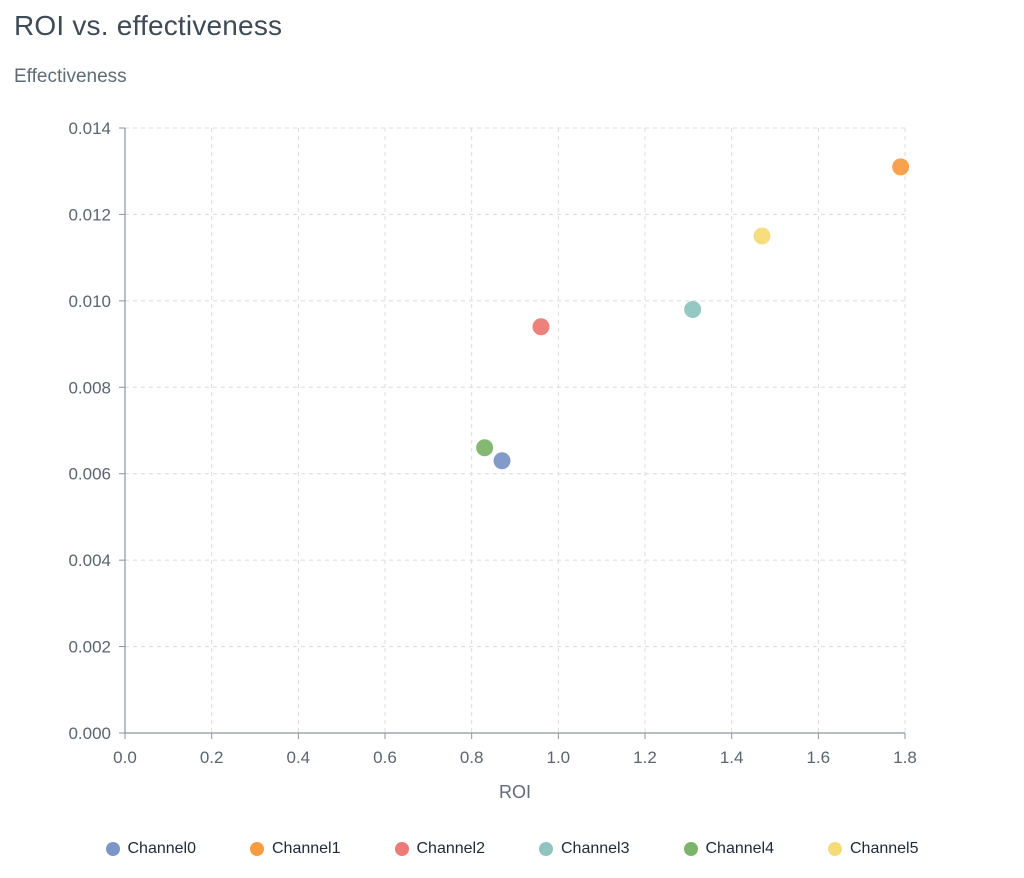 The height and width of the screenshot is (878, 1024). What do you see at coordinates (212, 757) in the screenshot?
I see `x-tick-label: 0.2` at bounding box center [212, 757].